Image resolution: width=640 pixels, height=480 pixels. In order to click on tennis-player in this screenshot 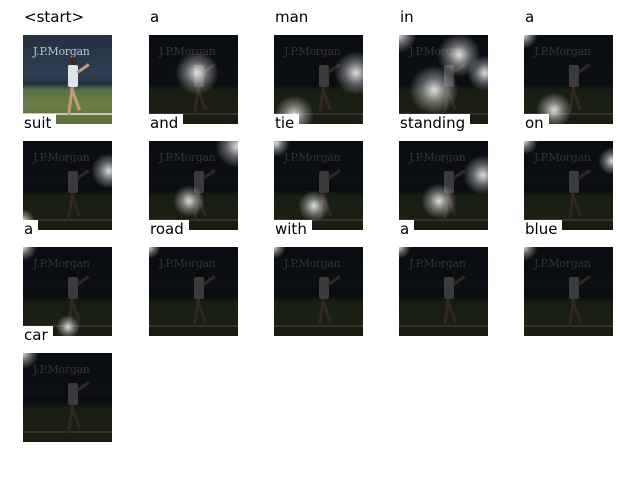, I will do `click(76, 88)`.